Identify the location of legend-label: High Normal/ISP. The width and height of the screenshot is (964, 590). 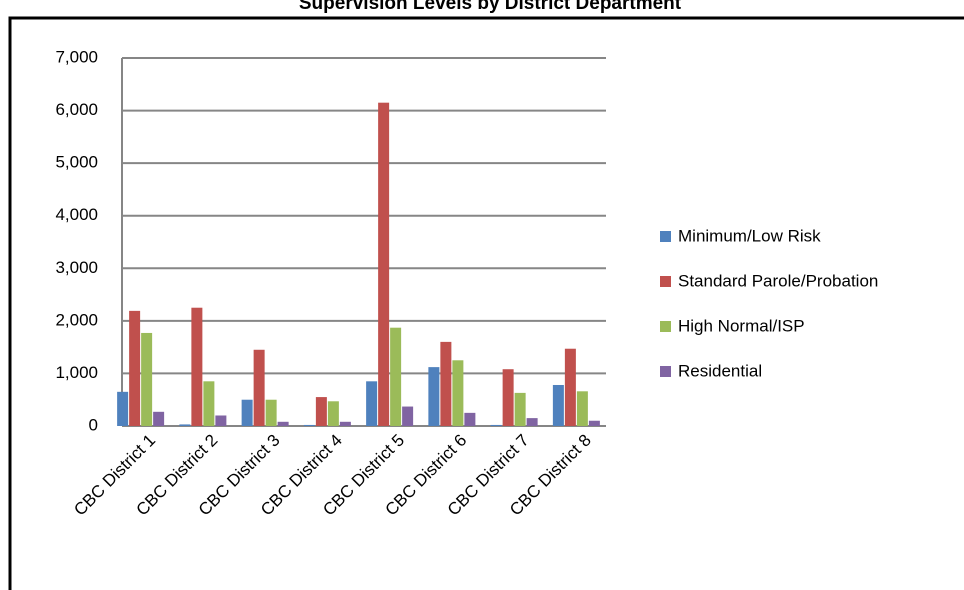
(741, 325).